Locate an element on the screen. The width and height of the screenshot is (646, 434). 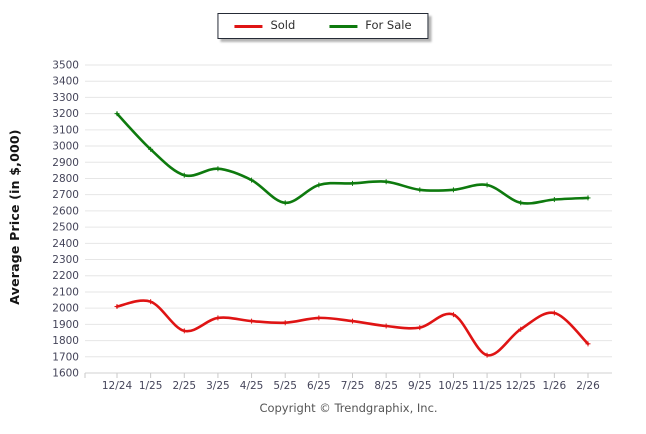
x-tick-label: 10/25 is located at coordinates (453, 386).